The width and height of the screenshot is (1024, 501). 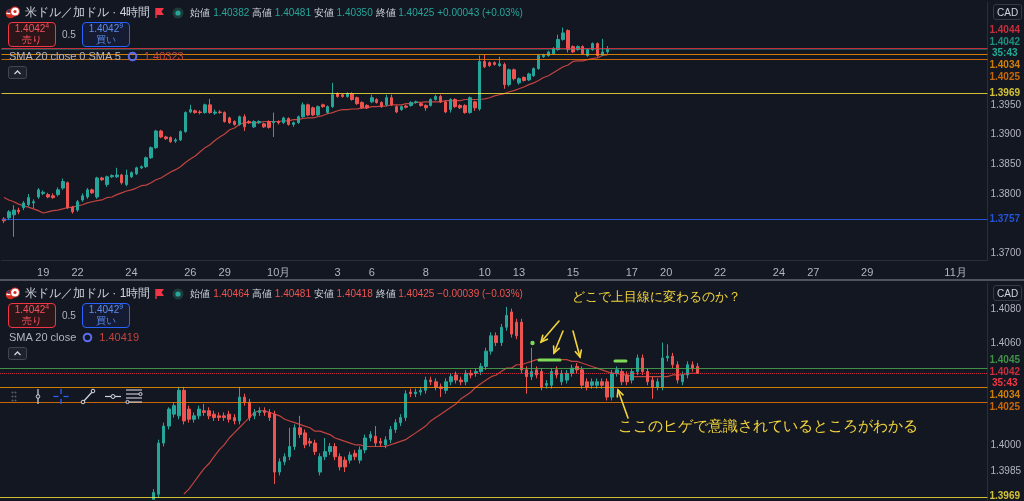 What do you see at coordinates (519, 271) in the screenshot?
I see `x-tick-label: 13` at bounding box center [519, 271].